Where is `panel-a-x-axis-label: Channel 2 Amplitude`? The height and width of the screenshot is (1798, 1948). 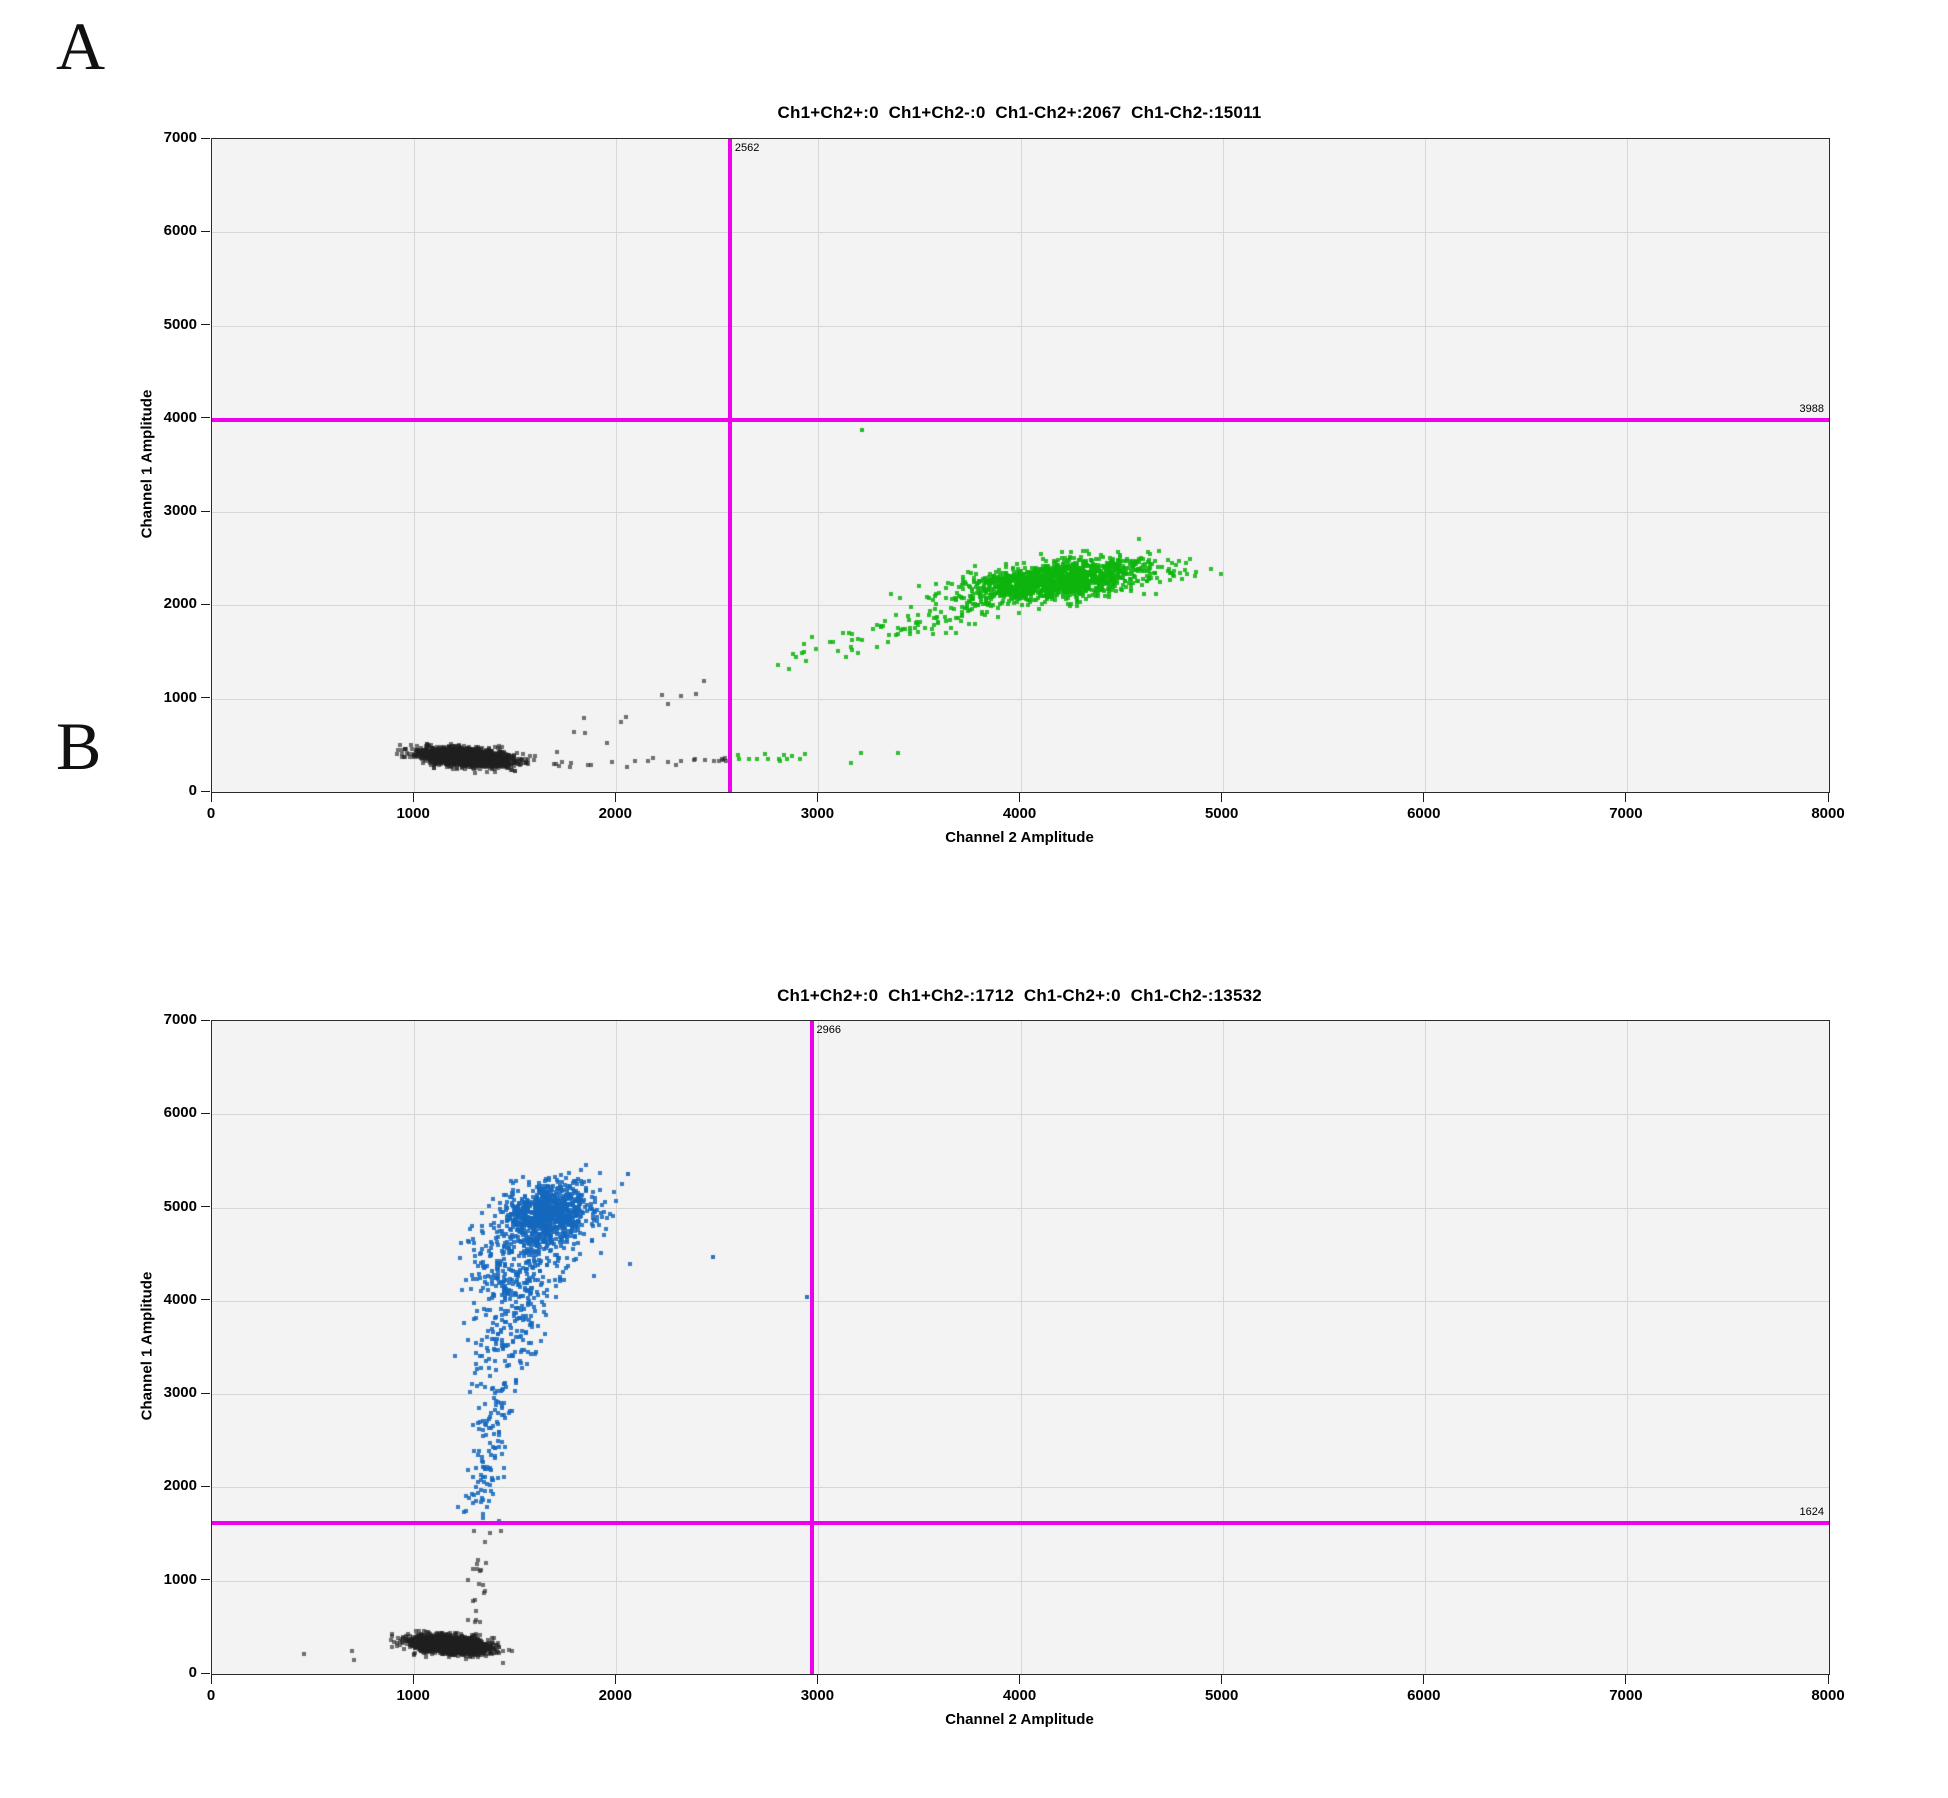
panel-a-x-axis-label: Channel 2 Amplitude is located at coordinates (1019, 837).